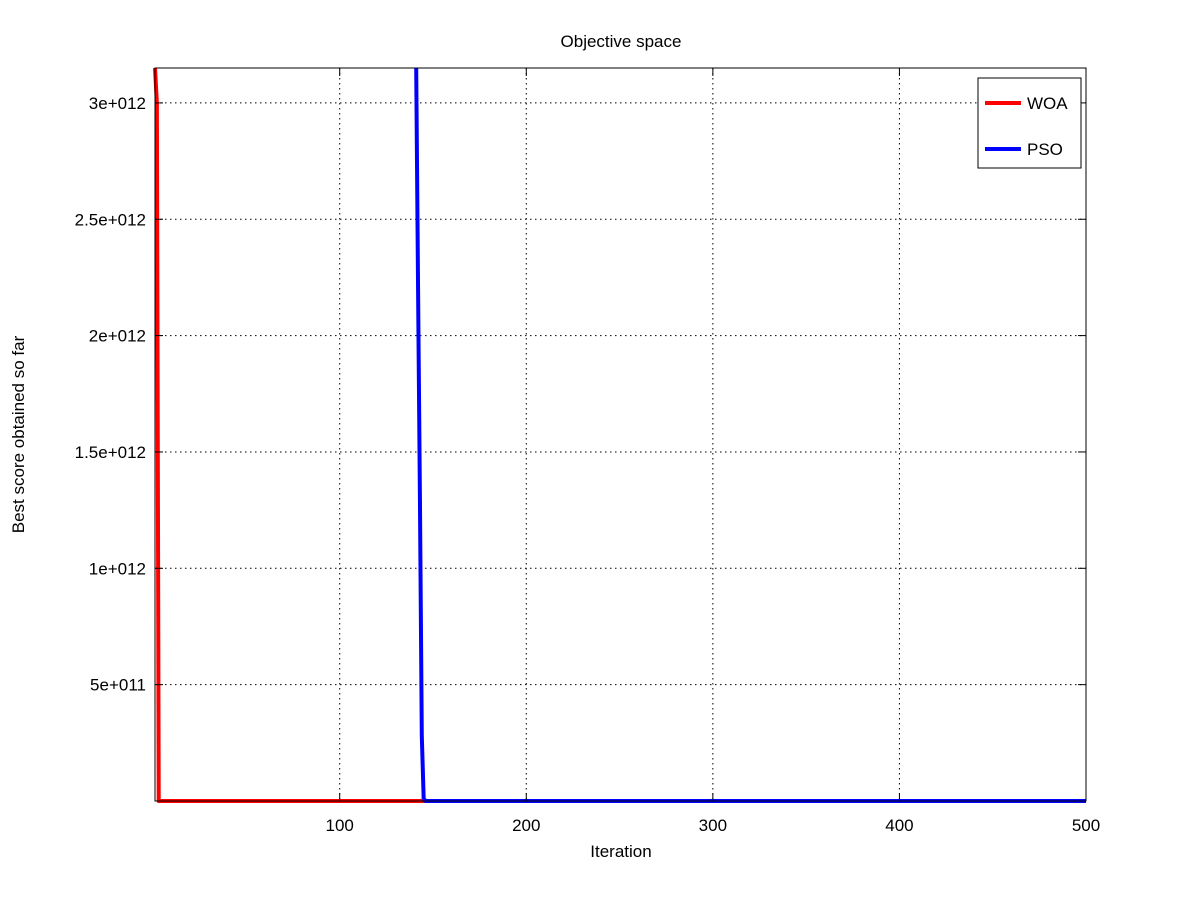 This screenshot has width=1200, height=900. Describe the element at coordinates (340, 825) in the screenshot. I see `x-tick-label: 100` at that location.